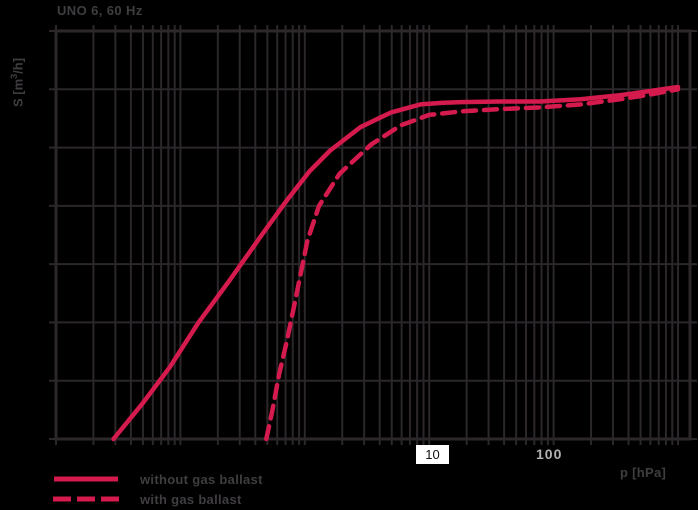 This screenshot has width=698, height=510. I want to click on y-axis-label: S [m3/h], so click(17, 82).